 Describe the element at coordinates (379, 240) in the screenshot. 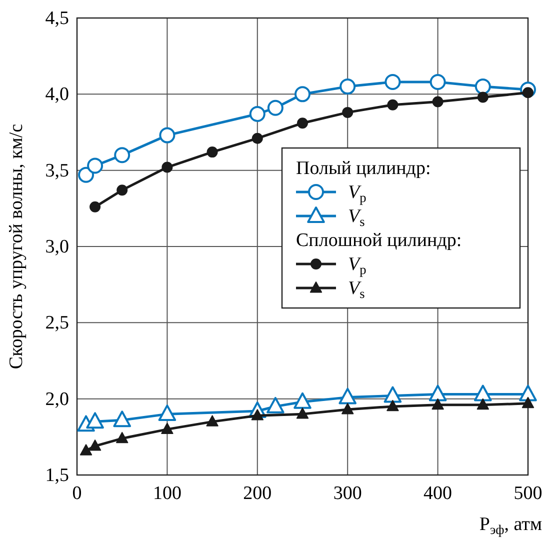

I see `annotation: Сплошной цилиндр:` at that location.